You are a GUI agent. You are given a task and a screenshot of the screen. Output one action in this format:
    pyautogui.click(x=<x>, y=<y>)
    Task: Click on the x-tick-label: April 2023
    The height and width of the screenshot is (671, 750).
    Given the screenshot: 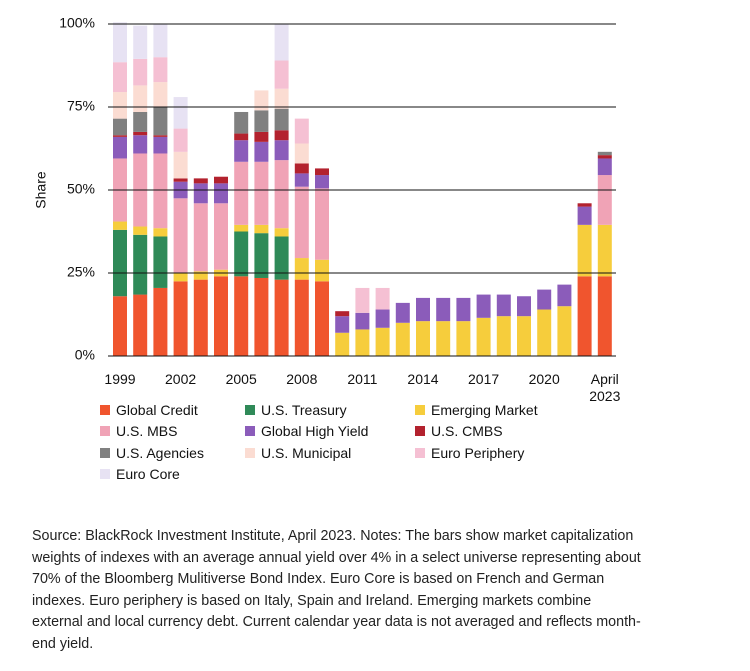 What is the action you would take?
    pyautogui.click(x=605, y=387)
    